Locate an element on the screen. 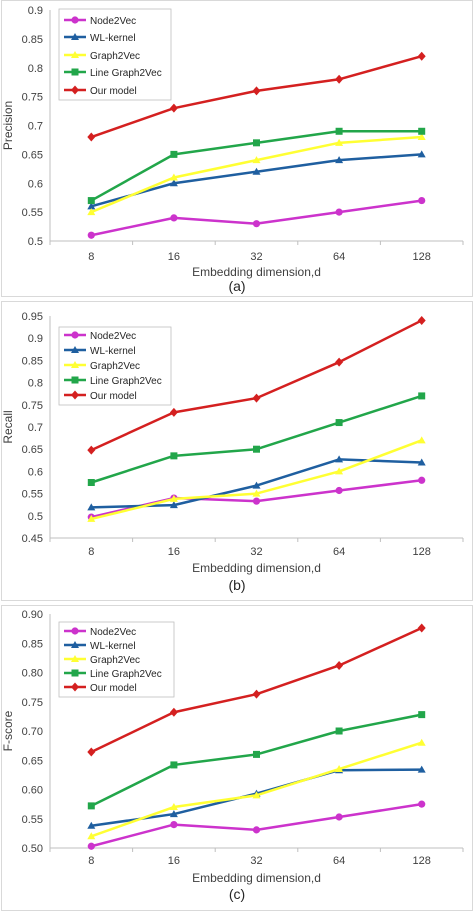 The height and width of the screenshot is (917, 474). x-tick-label: 8 is located at coordinates (91, 257).